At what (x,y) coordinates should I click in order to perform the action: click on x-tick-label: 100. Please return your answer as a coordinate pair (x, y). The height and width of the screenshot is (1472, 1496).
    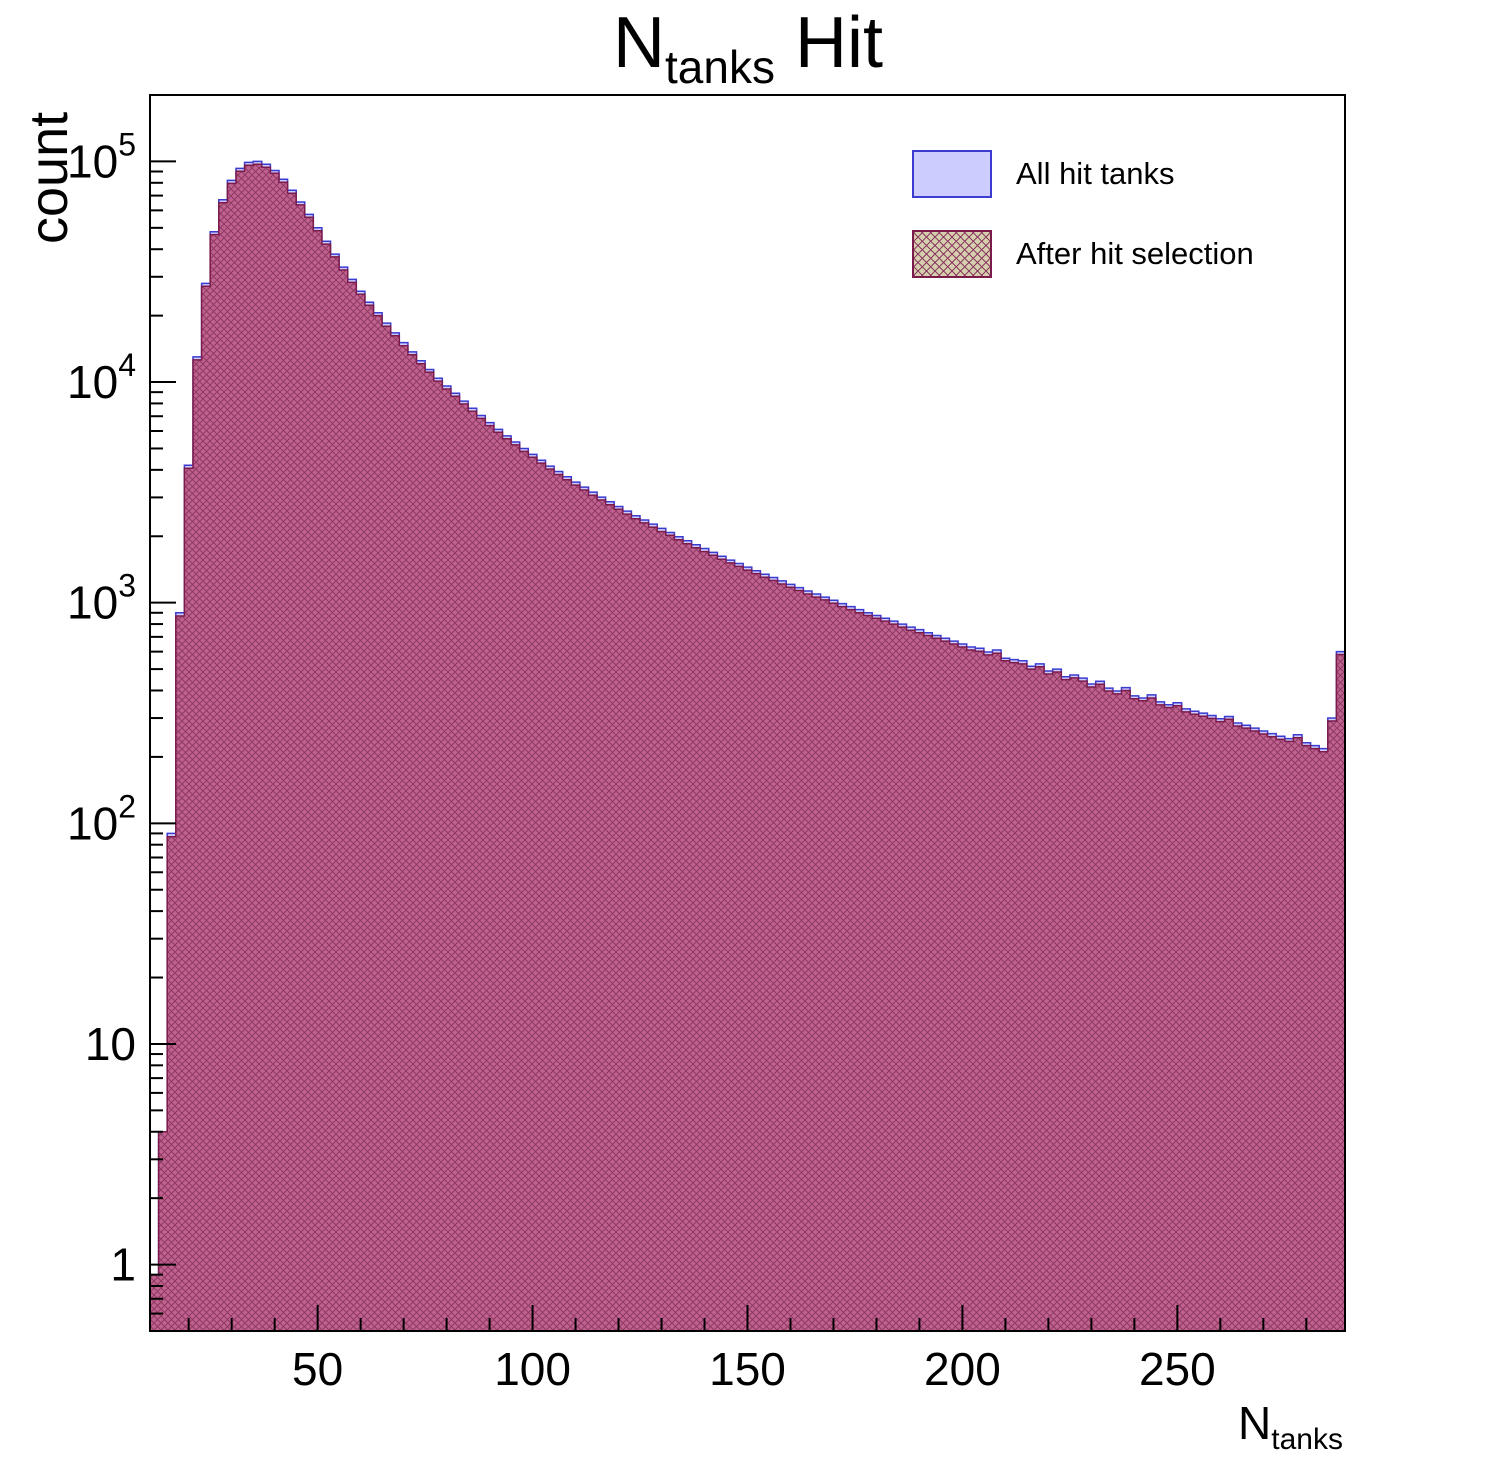
    Looking at the image, I should click on (532, 1369).